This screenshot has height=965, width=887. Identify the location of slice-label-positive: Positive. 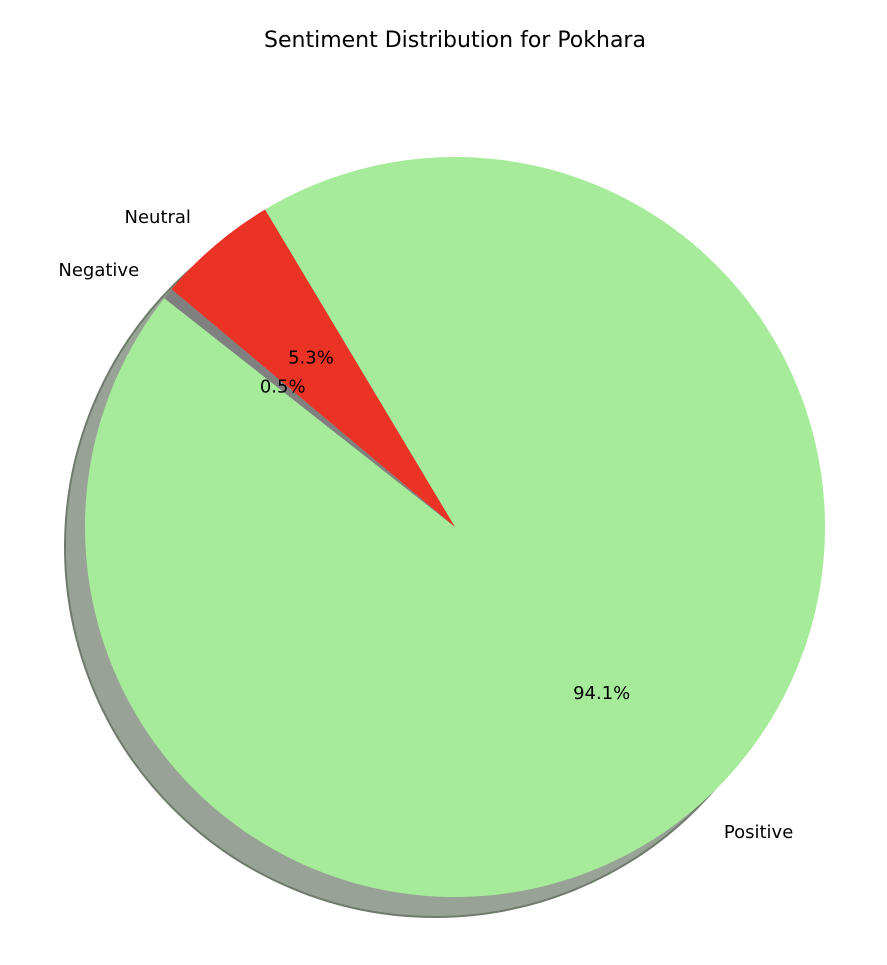
(758, 832).